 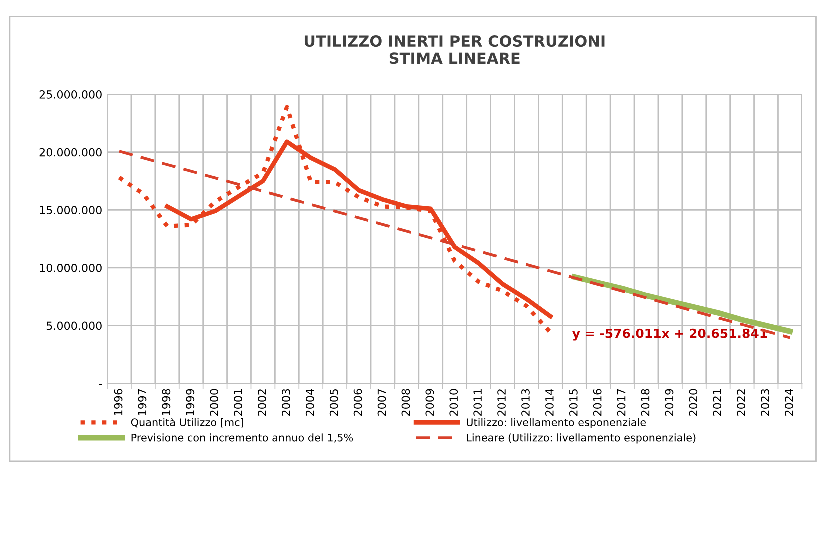 I want to click on x-tick-label: 2014, so click(x=549, y=402).